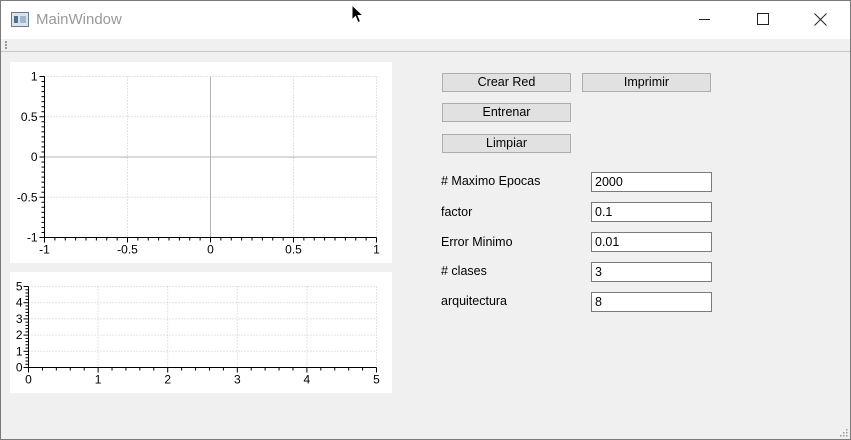  What do you see at coordinates (127, 250) in the screenshot?
I see `plot-top-x-tick-label: -0.5` at bounding box center [127, 250].